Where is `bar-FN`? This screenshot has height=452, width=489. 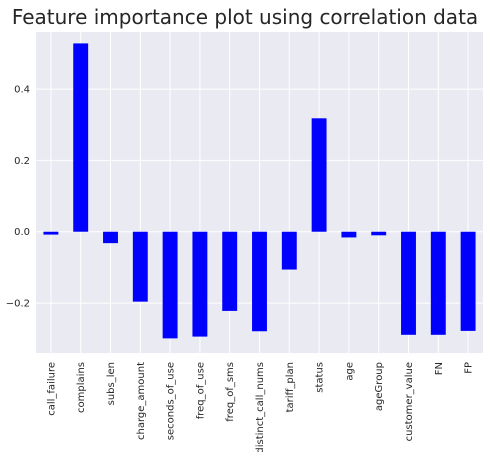
bar-FN is located at coordinates (438, 283).